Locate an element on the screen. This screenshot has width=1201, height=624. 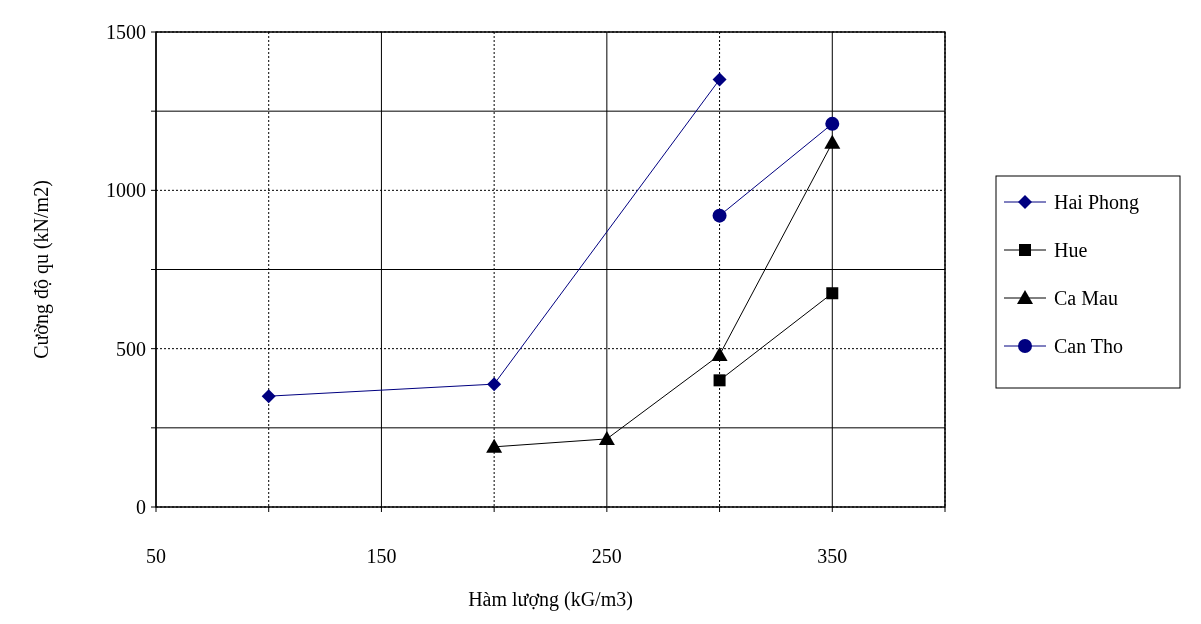
x-axis-title: Hàm lượng (kG/m3) is located at coordinates (550, 599).